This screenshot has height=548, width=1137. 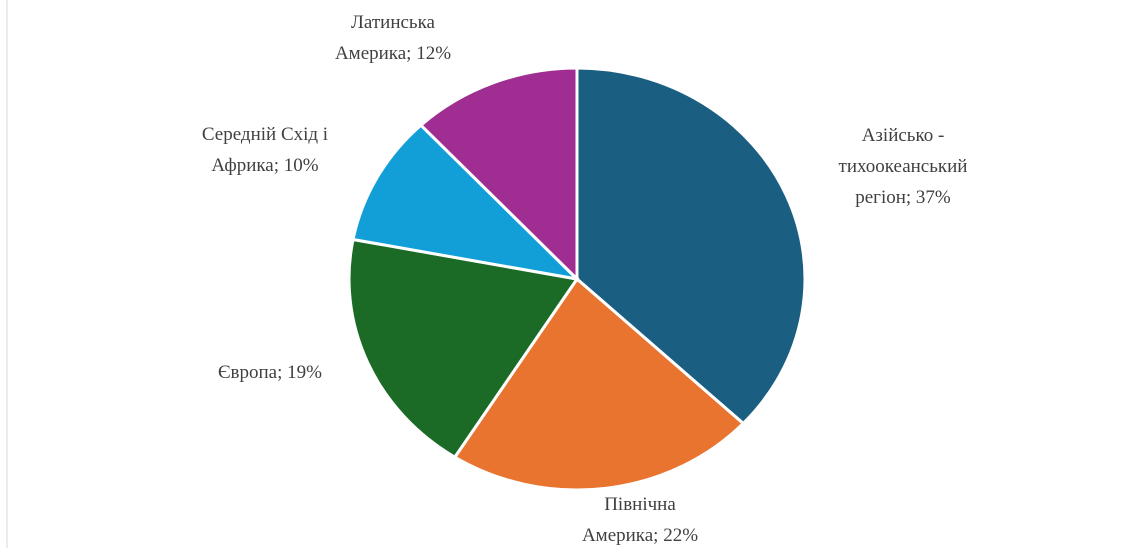 I want to click on data-label: Азійсько -тихоокеанський регіон; 37%, so click(x=903, y=166).